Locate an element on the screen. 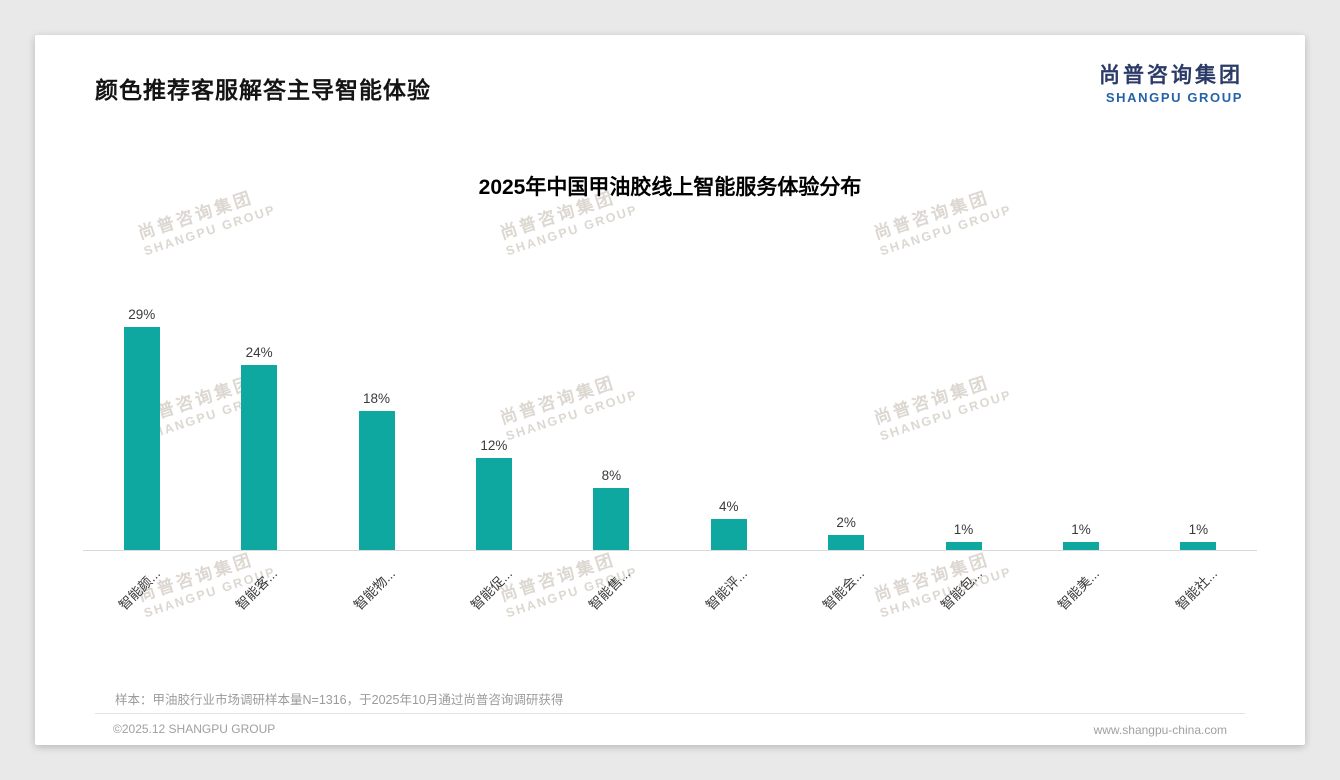  bar-value-label: 24% is located at coordinates (259, 353).